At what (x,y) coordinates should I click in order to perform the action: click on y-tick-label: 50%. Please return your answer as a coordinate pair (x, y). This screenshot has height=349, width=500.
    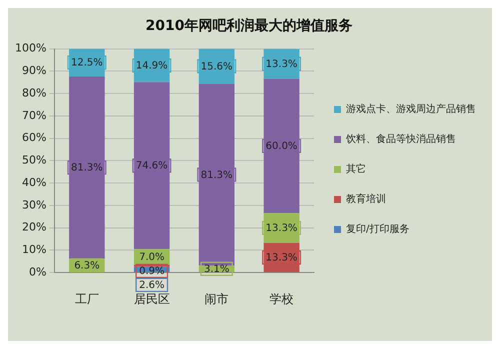
    Looking at the image, I should click on (34, 160).